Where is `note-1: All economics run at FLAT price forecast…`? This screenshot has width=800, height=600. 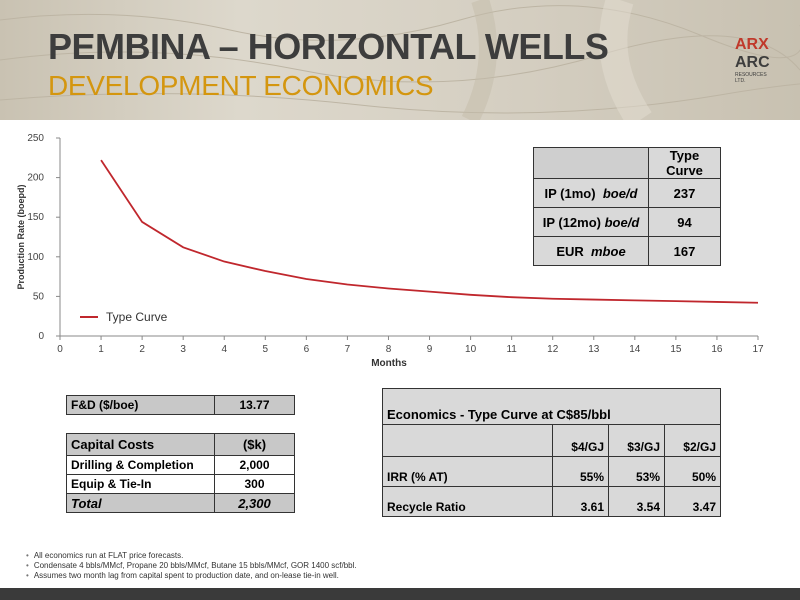
note-1: All economics run at FLAT price forecast… is located at coordinates (191, 556).